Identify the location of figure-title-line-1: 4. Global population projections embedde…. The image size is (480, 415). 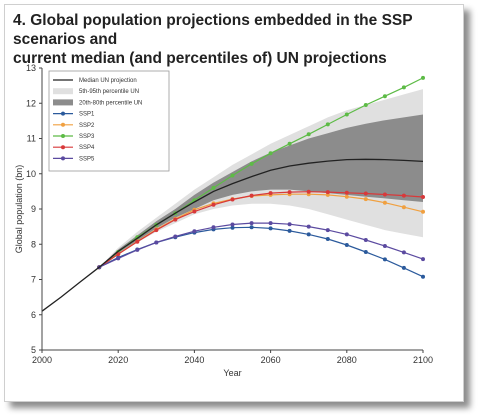
(213, 30).